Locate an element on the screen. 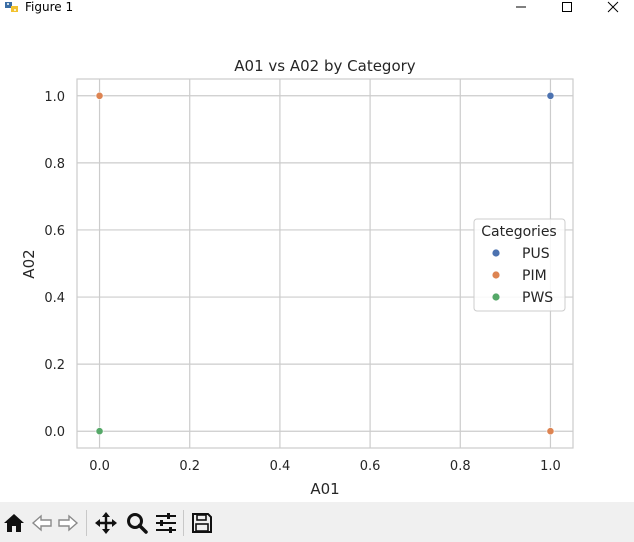 The image size is (634, 542). legend-label: PIM is located at coordinates (534, 276).